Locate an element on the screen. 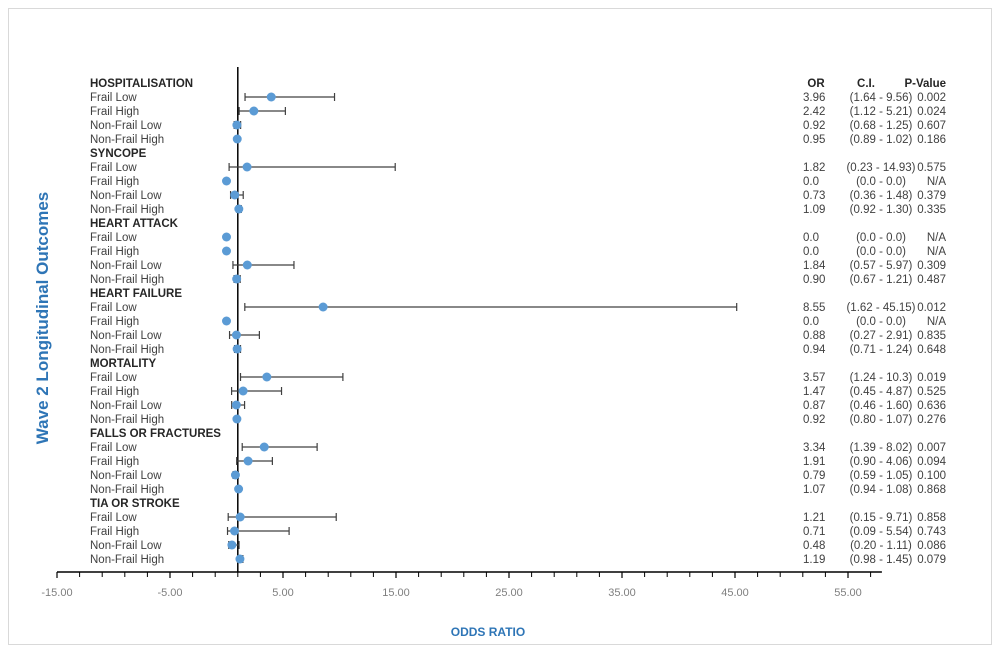  p-value: 0.607 is located at coordinates (931, 126).